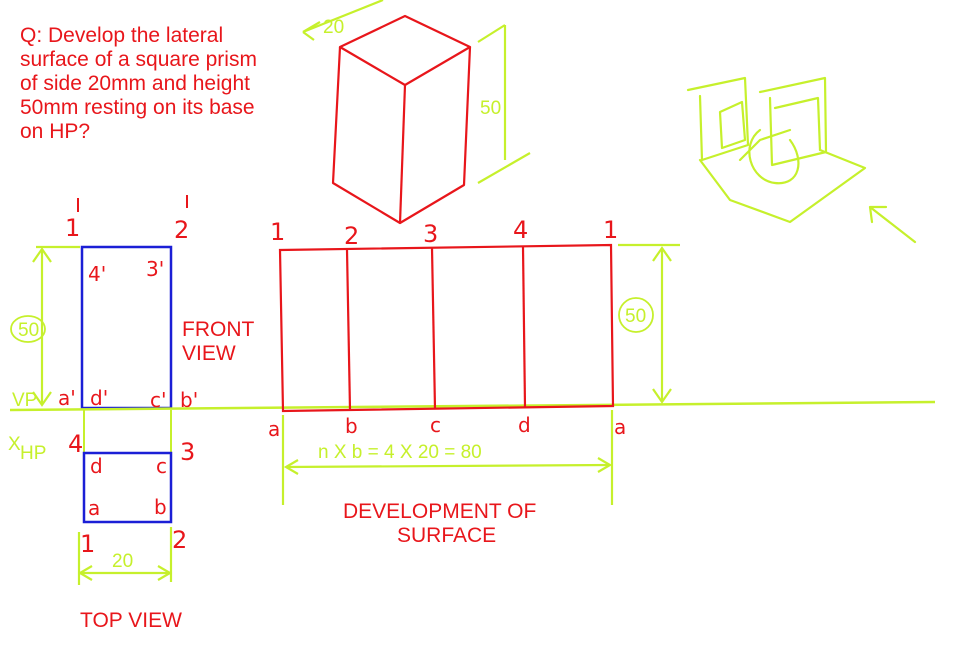  I want to click on top-width-dimension, so click(125, 556).